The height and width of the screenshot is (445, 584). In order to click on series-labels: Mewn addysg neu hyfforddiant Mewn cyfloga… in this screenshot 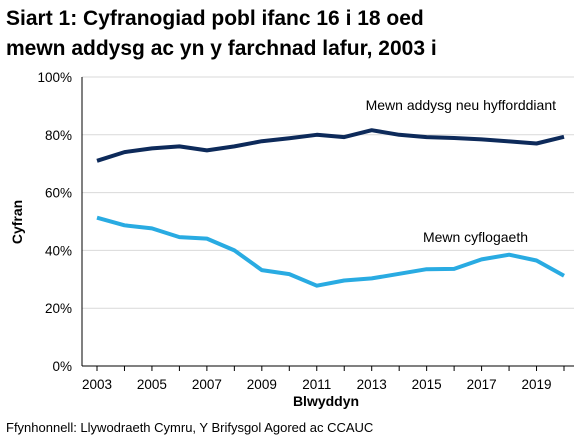, I will do `click(461, 171)`.